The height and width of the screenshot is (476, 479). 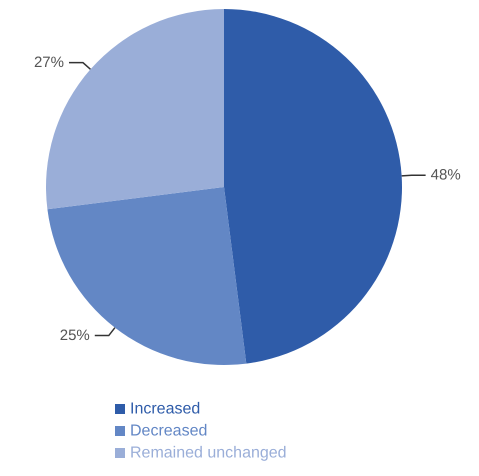 What do you see at coordinates (165, 409) in the screenshot?
I see `legend-label: Increased` at bounding box center [165, 409].